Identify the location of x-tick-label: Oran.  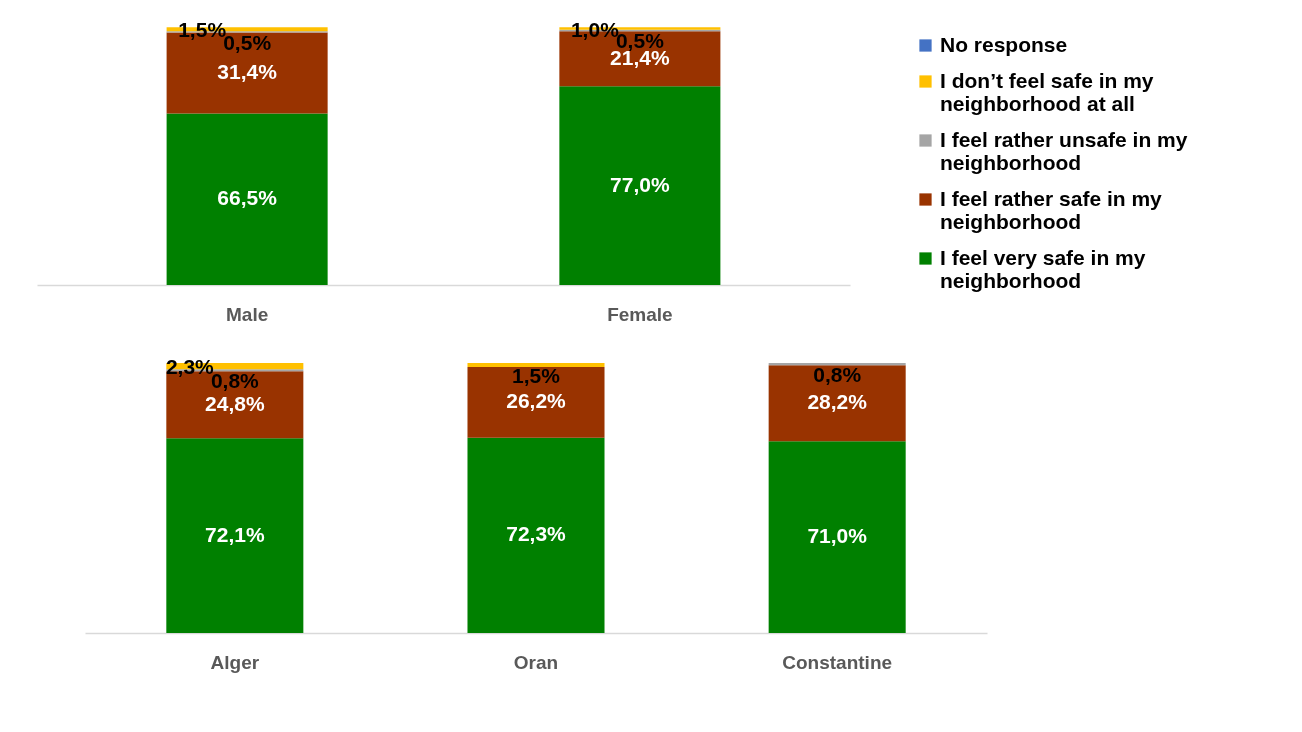
(536, 662).